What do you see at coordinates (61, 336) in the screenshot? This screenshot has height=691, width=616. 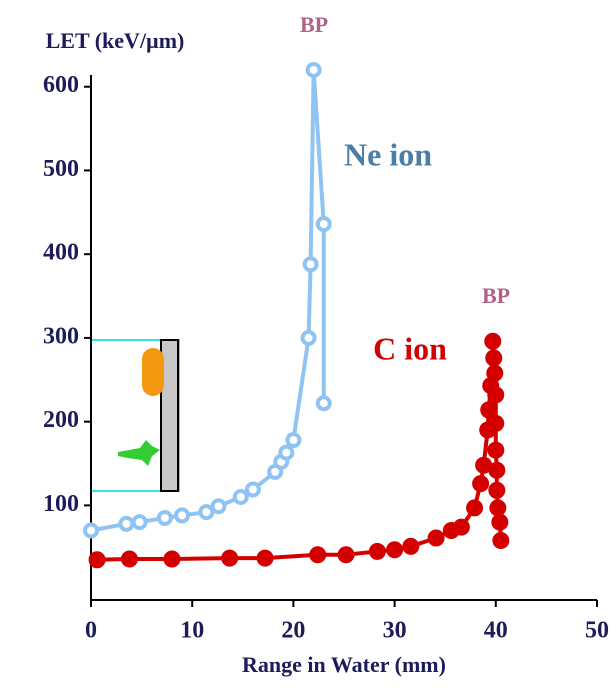 I see `y-tick-label: 300` at bounding box center [61, 336].